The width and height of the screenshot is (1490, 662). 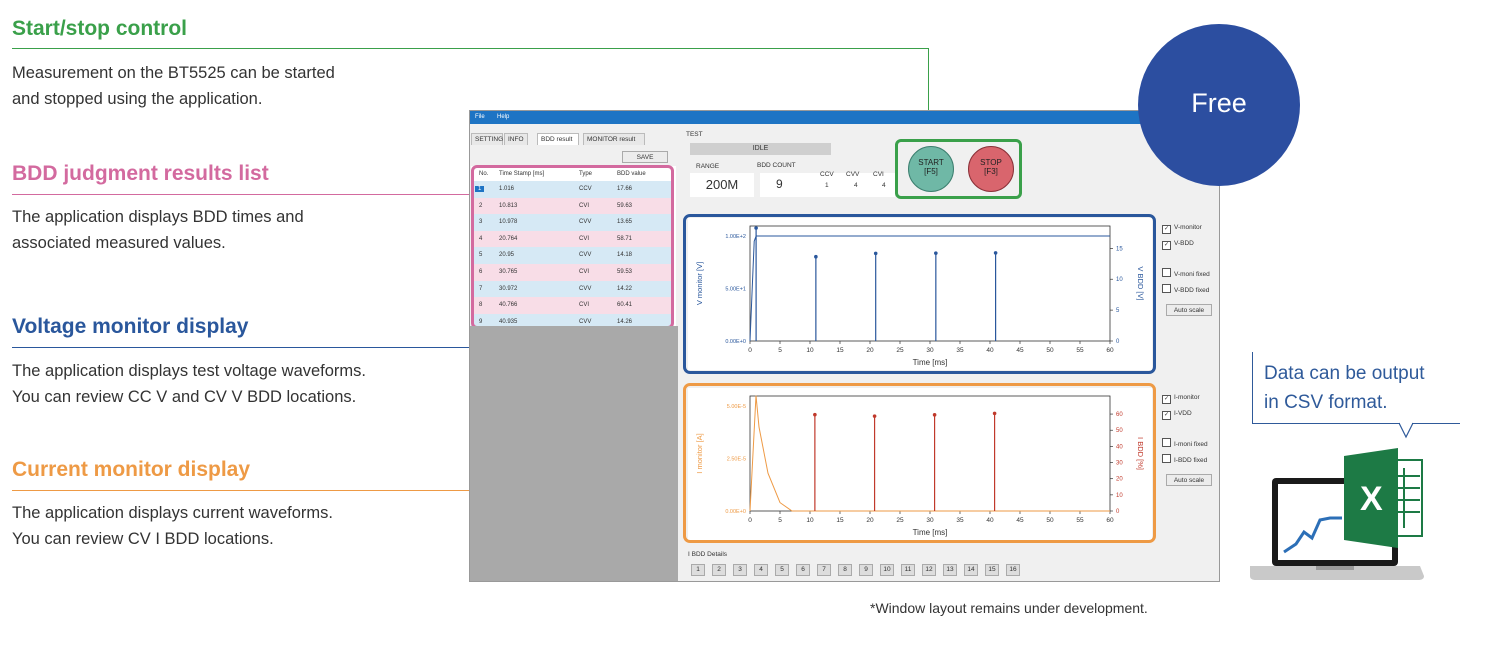 I want to click on table-row: 2 10.813 CVI 59.63, so click(x=571, y=206).